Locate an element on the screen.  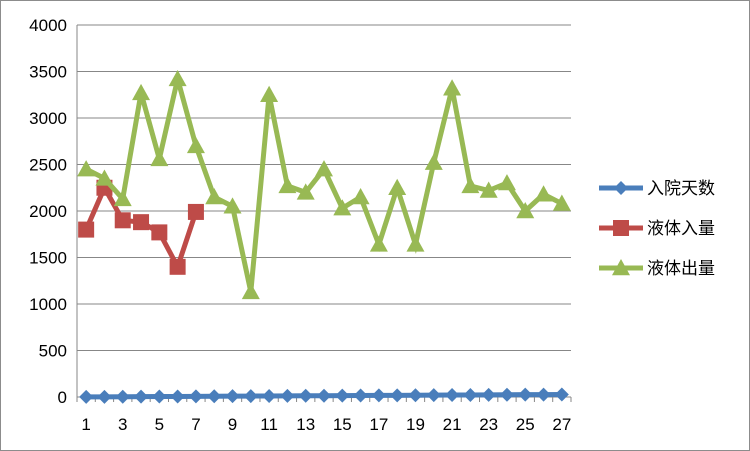
y-tick-label: 3500 is located at coordinates (48, 72).